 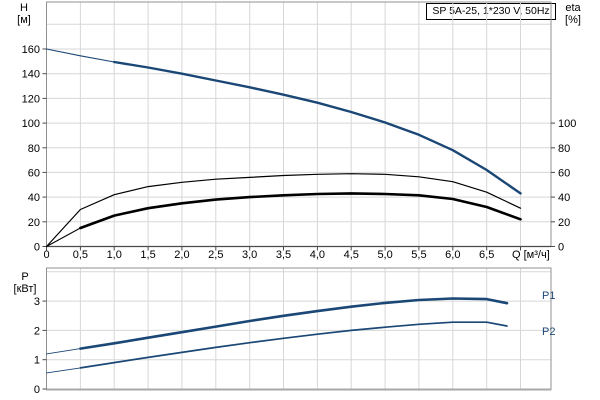 I want to click on y-tick-label-right: 0, so click(x=561, y=248).